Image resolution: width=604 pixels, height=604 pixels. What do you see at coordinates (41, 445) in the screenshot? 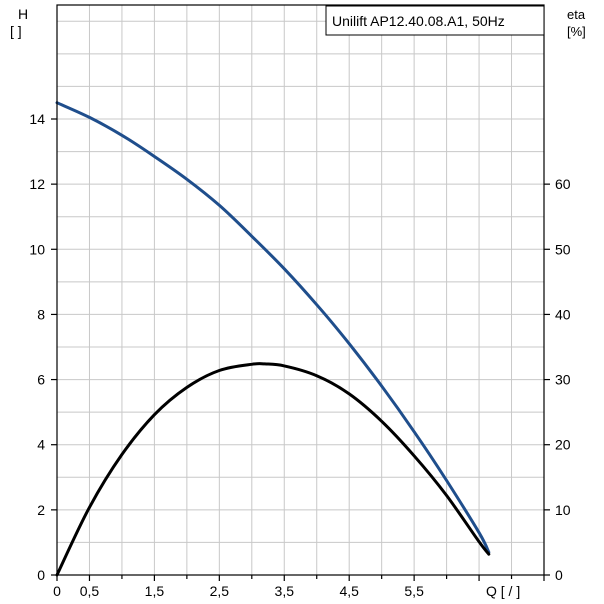
I see `left-tick-label: 4` at bounding box center [41, 445].